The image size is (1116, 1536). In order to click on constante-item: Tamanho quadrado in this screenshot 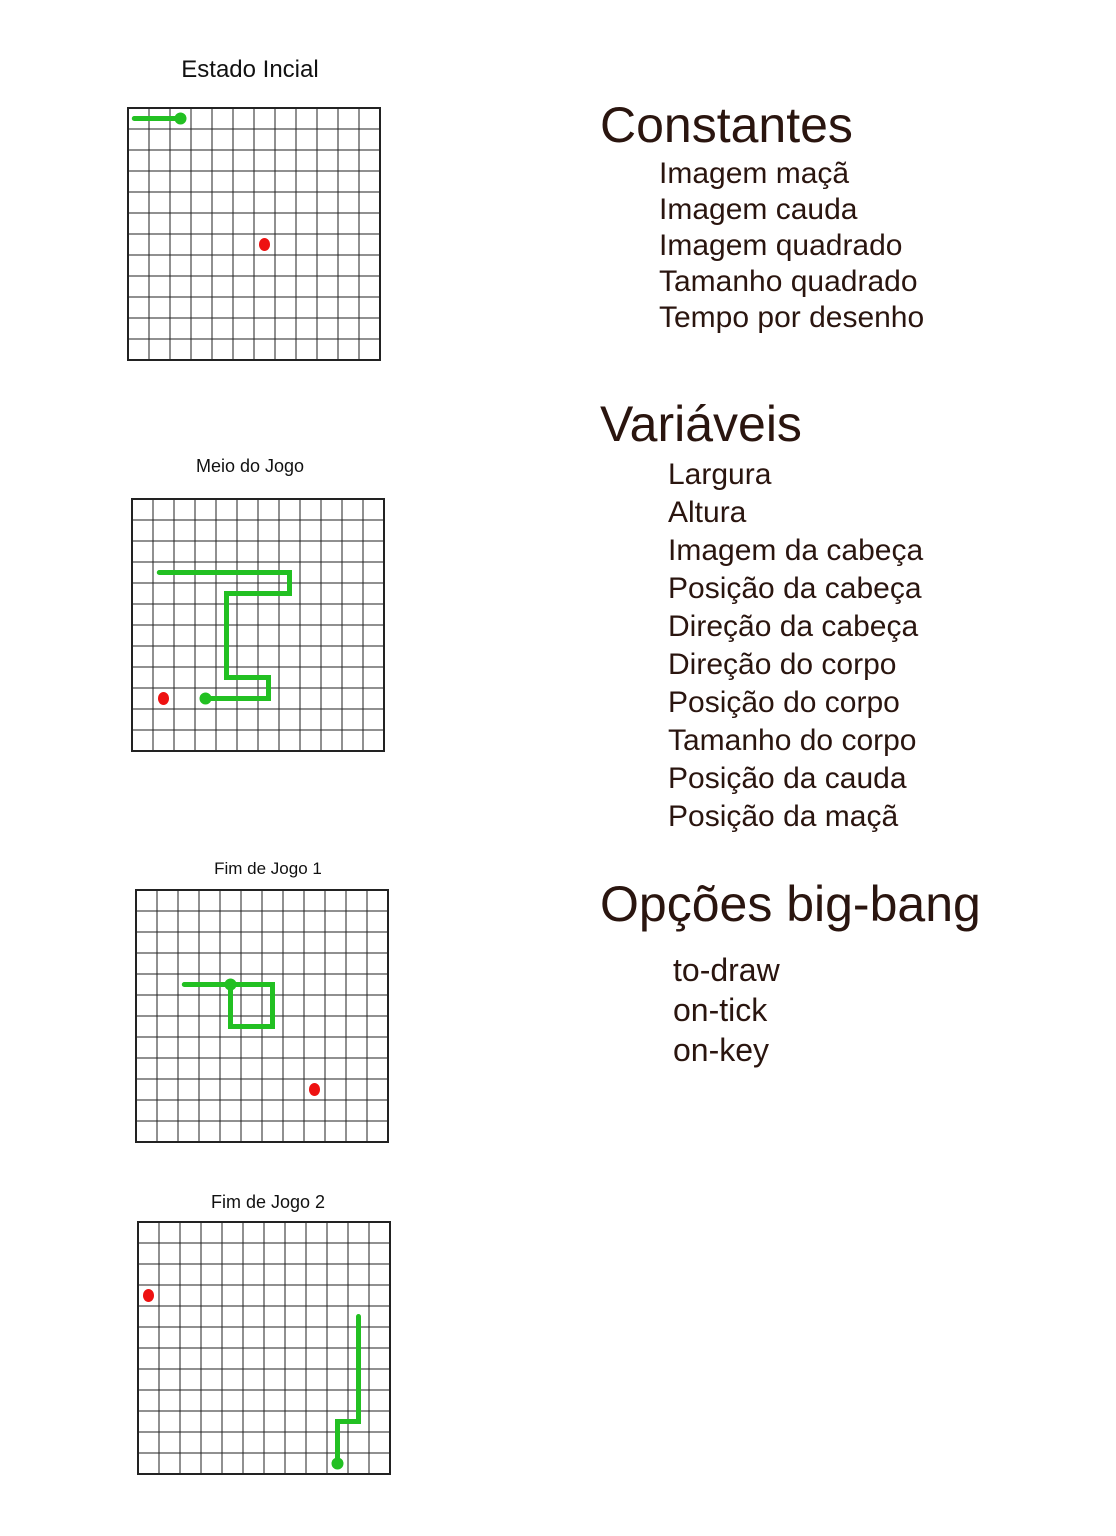, I will do `click(788, 281)`.